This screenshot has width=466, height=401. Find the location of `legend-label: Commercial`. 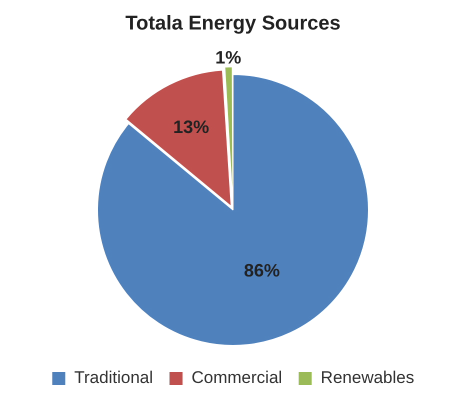

legend-label: Commercial is located at coordinates (237, 378).